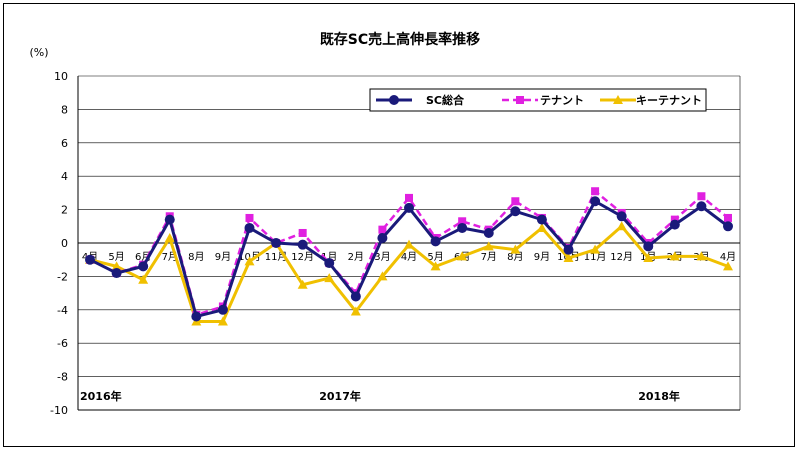  What do you see at coordinates (489, 257) in the screenshot?
I see `x-tick-label: 7月` at bounding box center [489, 257].